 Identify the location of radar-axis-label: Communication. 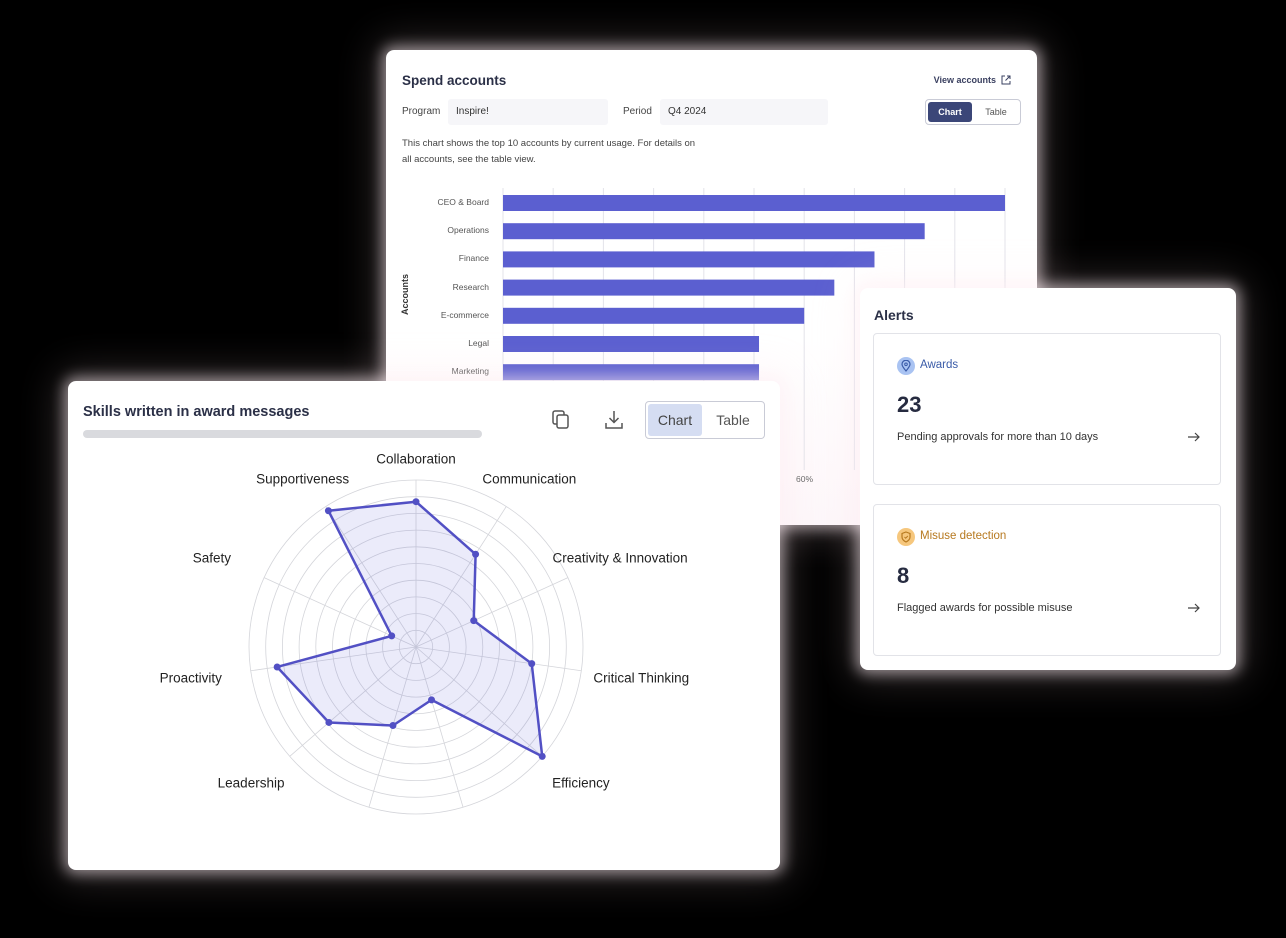
(529, 479).